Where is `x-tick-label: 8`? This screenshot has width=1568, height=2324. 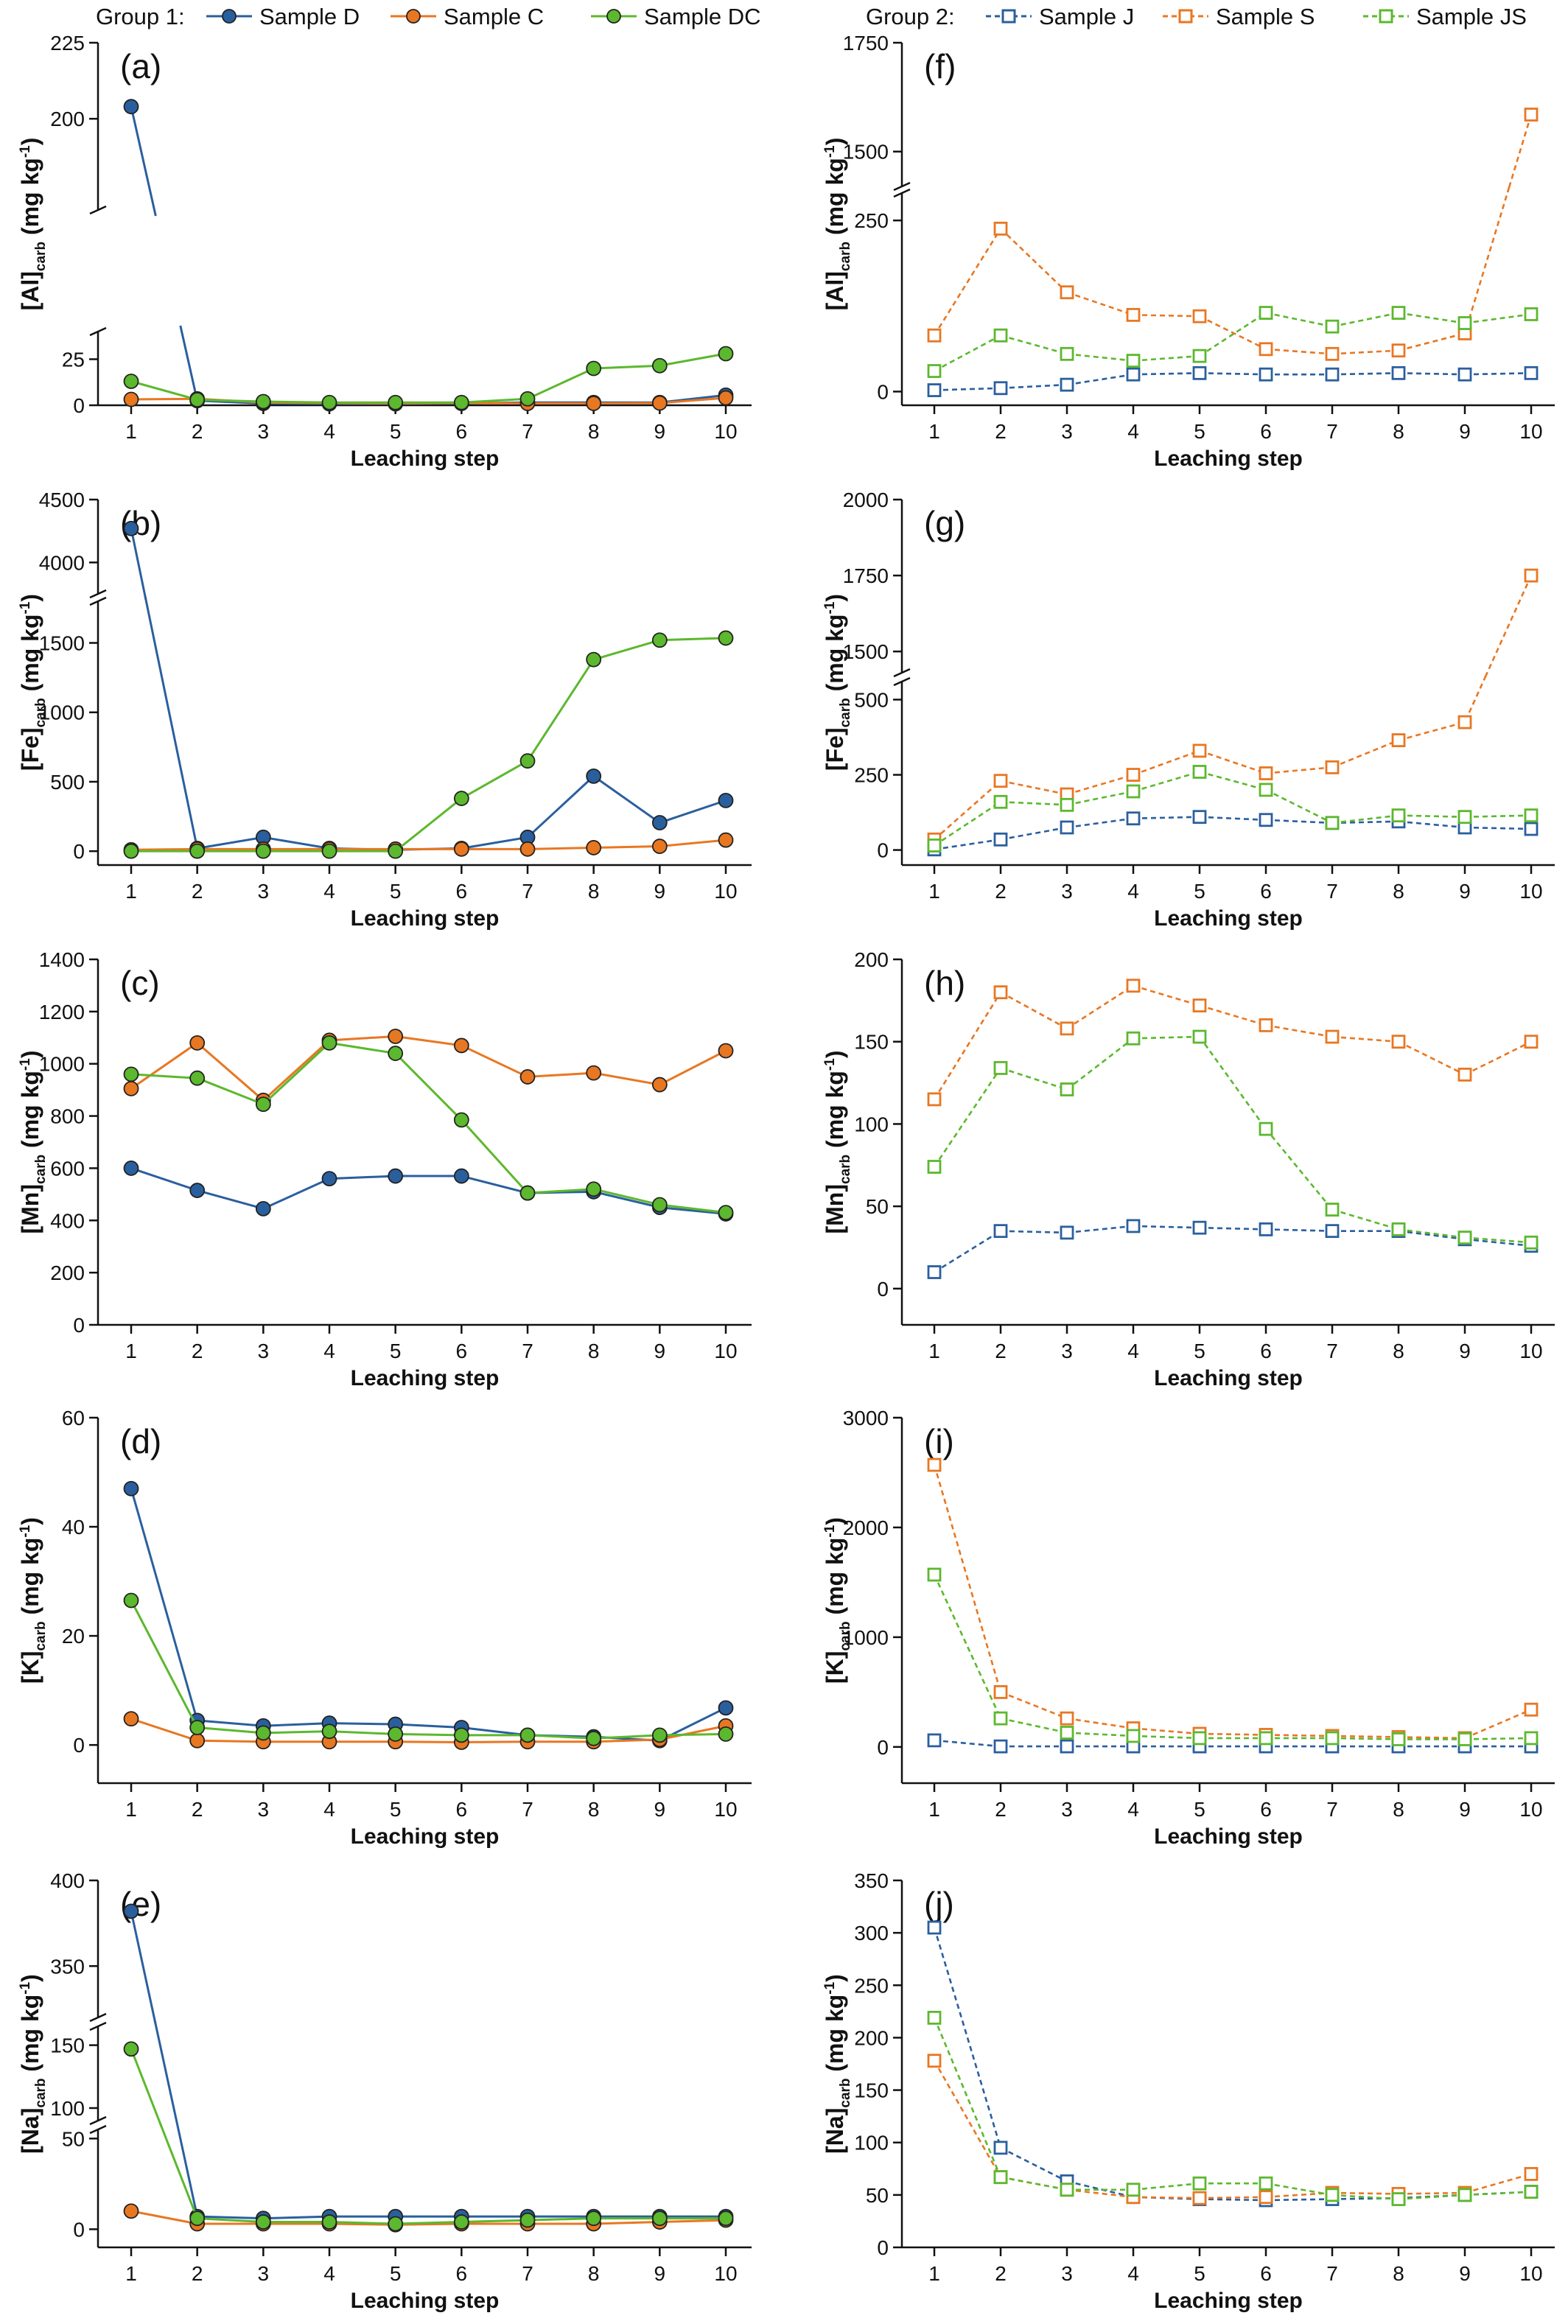
x-tick-label: 8 is located at coordinates (594, 1809).